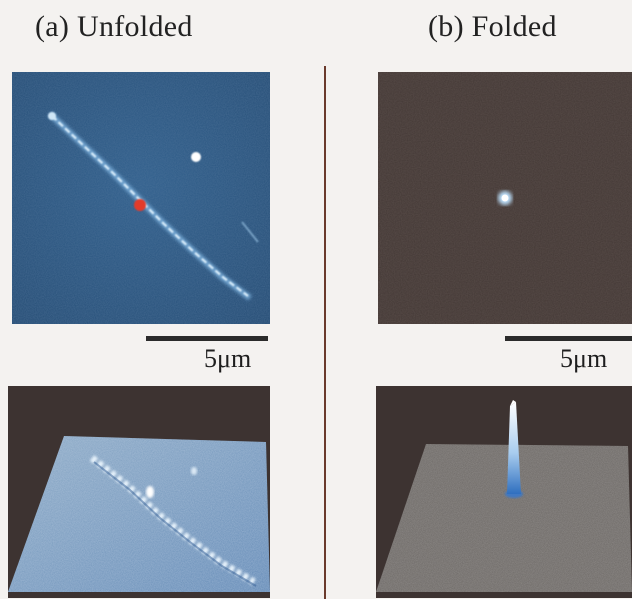  Describe the element at coordinates (114, 26) in the screenshot. I see `panel-a-title: (a) Unfolded` at that location.